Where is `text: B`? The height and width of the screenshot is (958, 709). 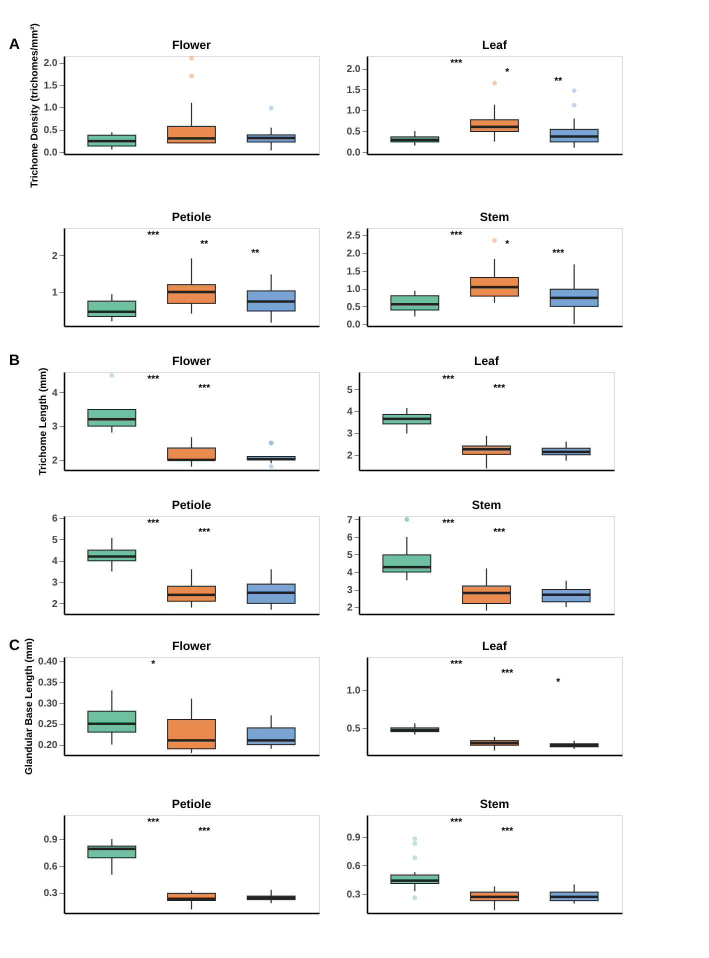
text: B is located at coordinates (14, 360).